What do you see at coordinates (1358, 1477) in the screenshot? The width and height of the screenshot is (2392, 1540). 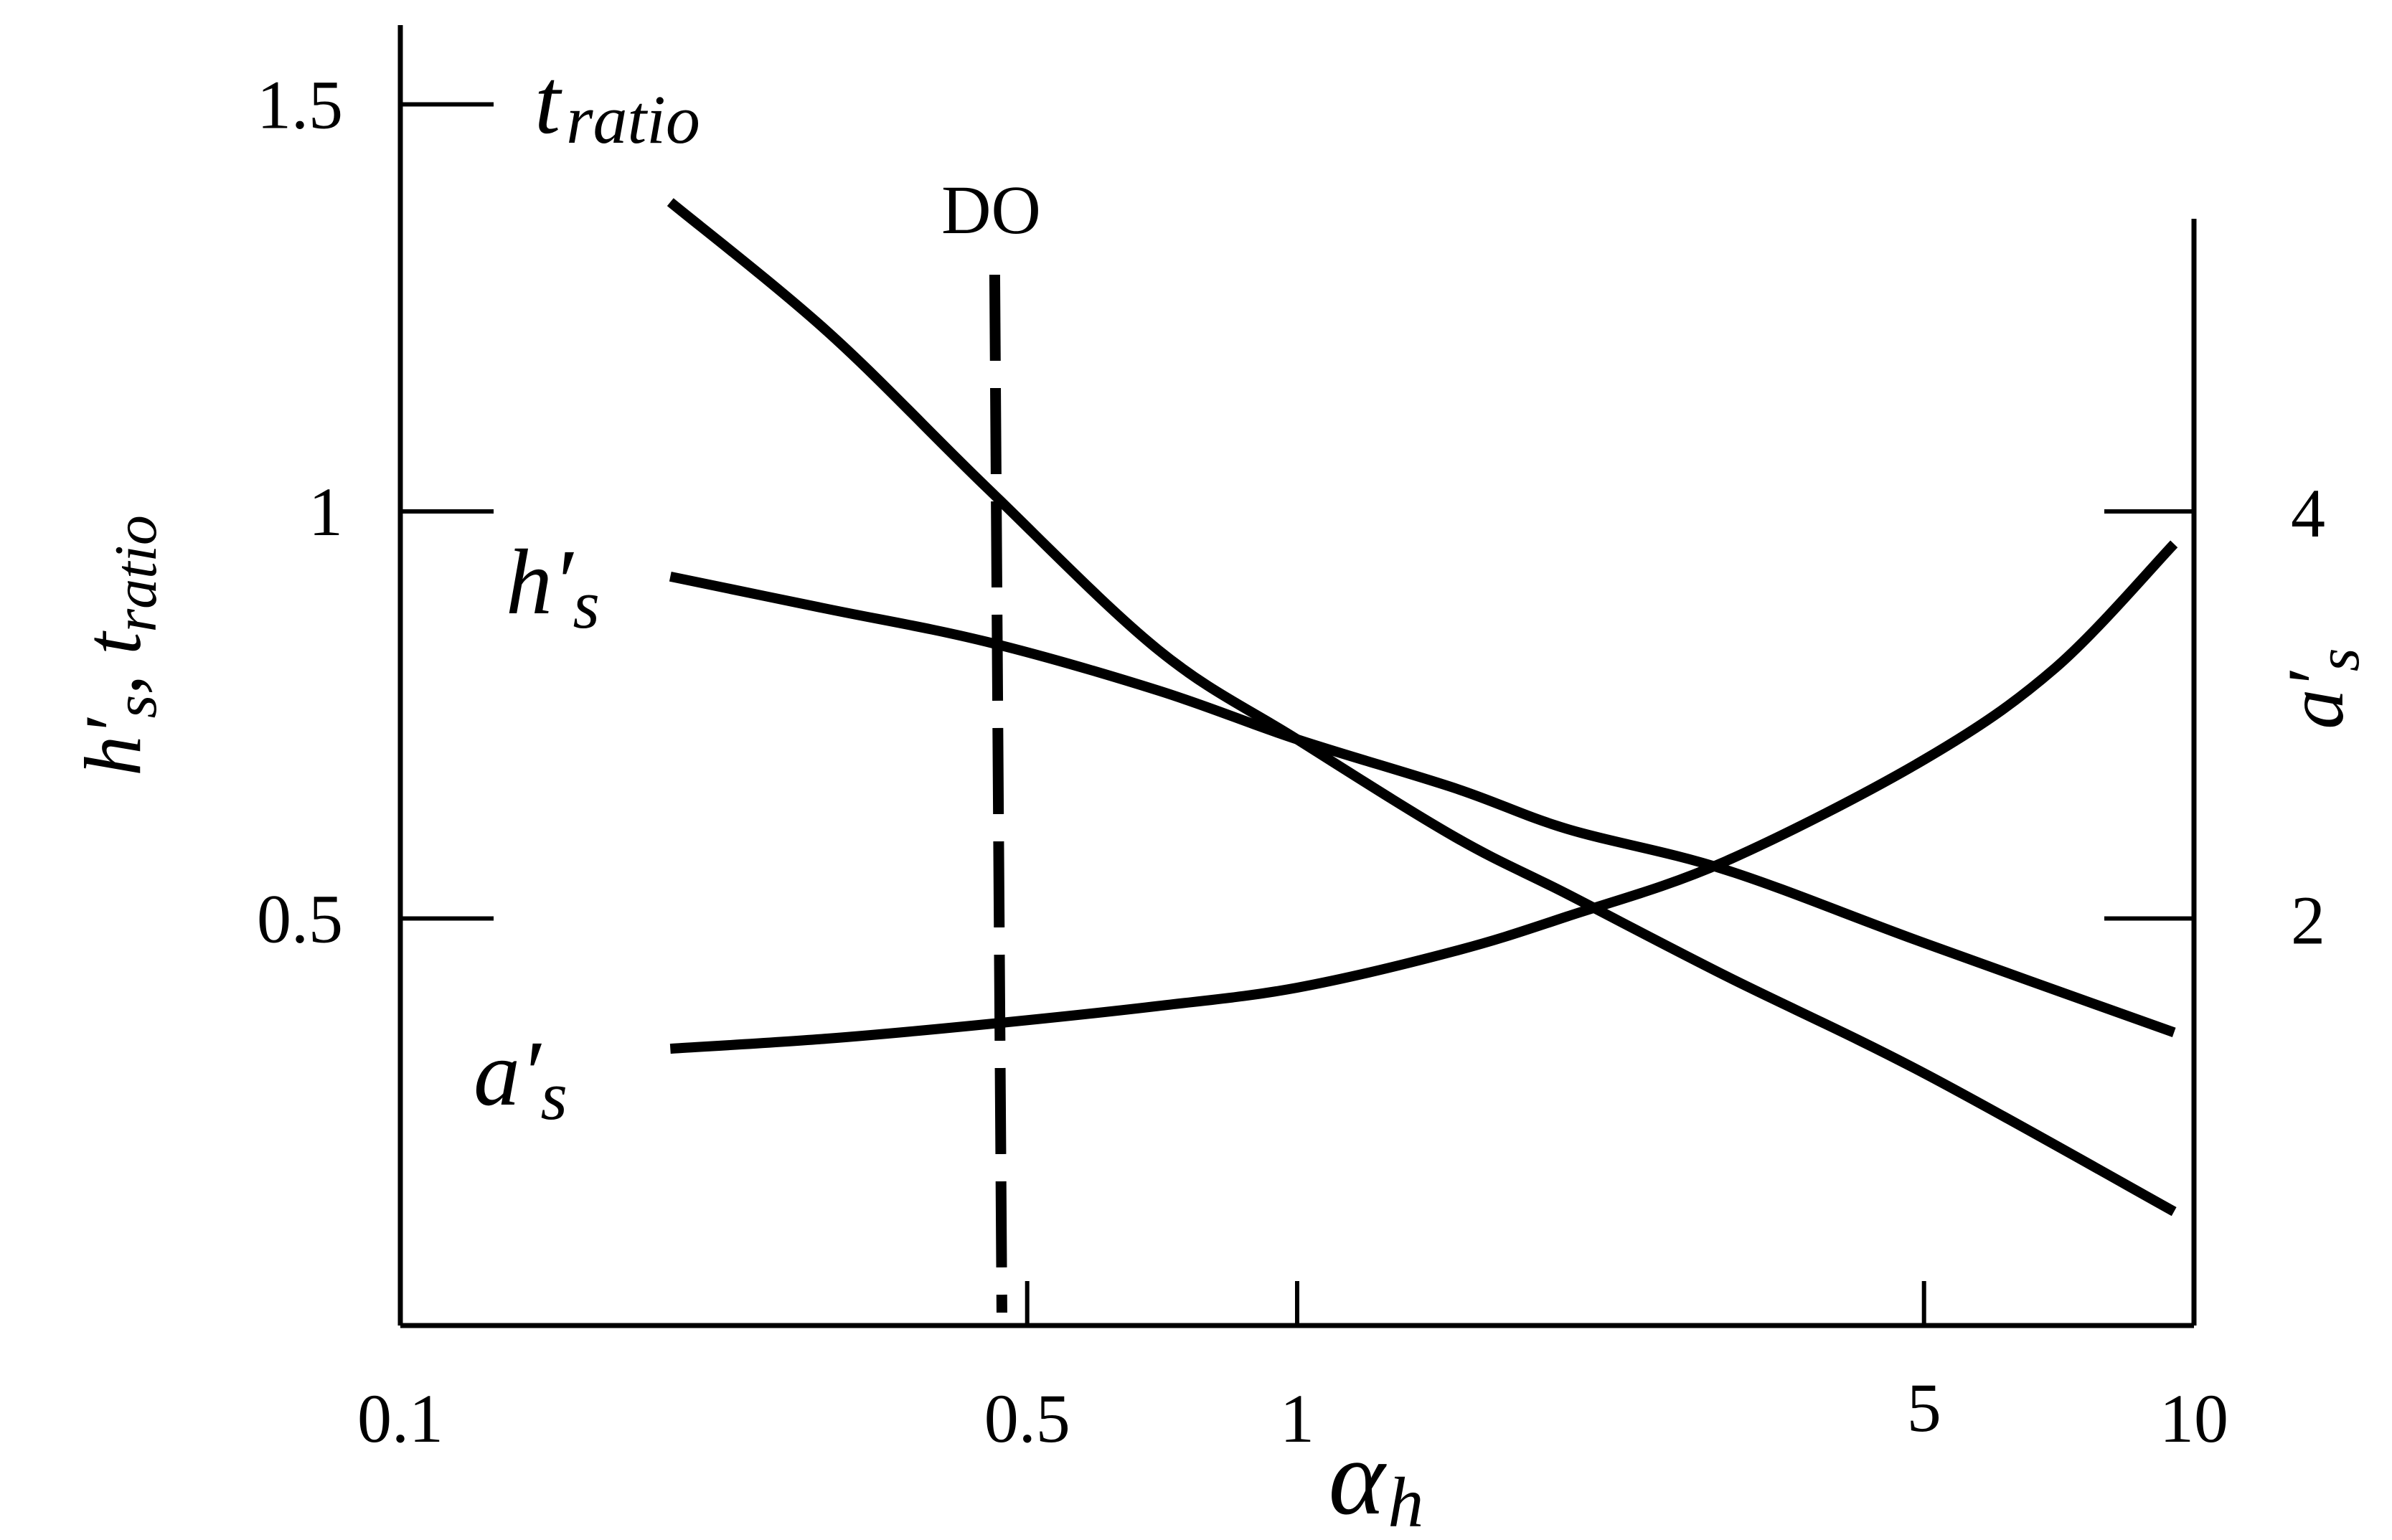 I see `x-axis-title-symbol: α` at bounding box center [1358, 1477].